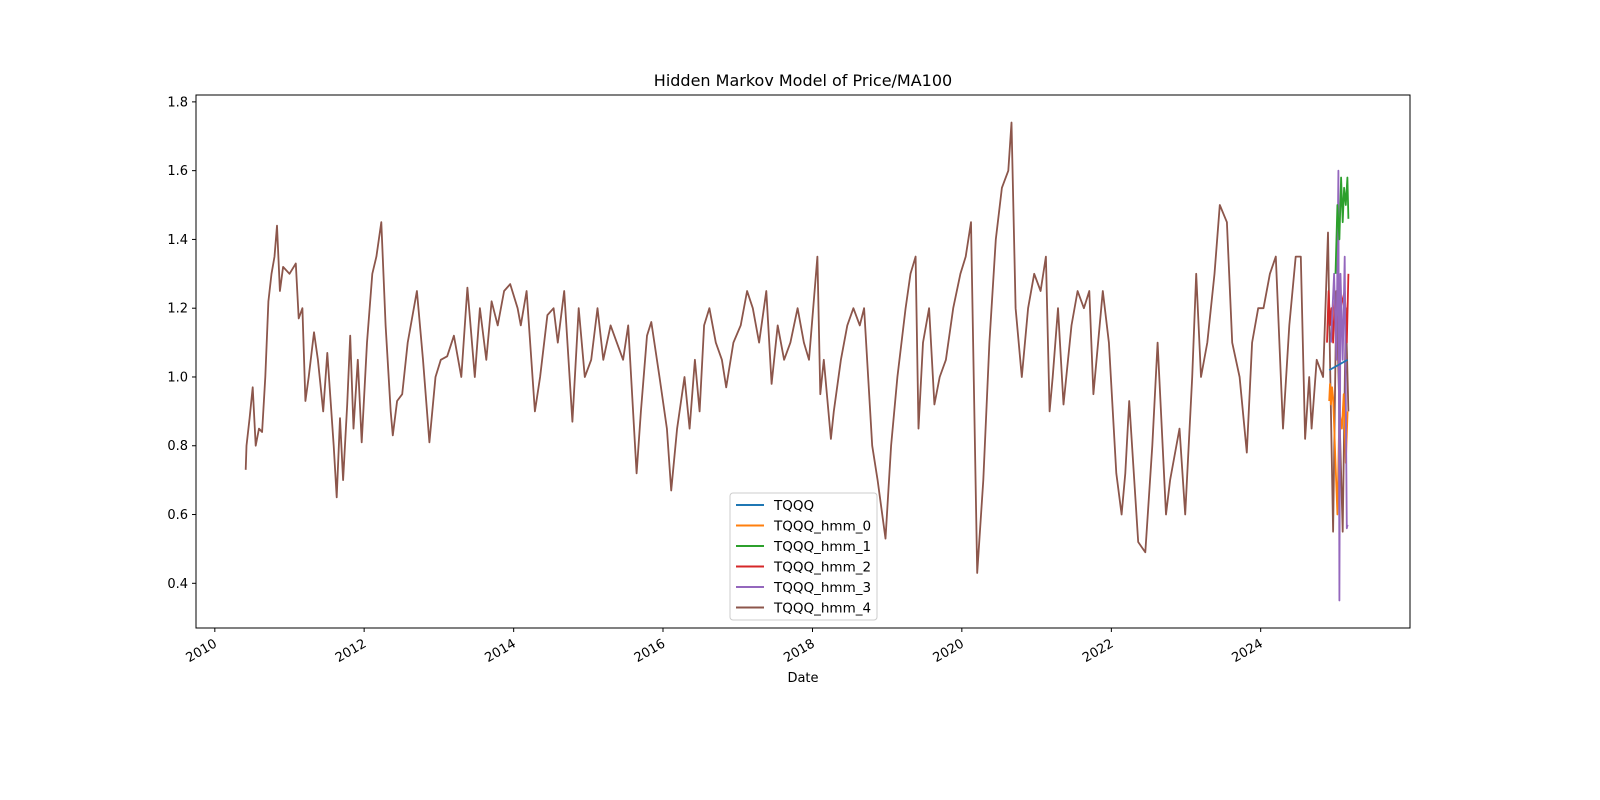 This screenshot has height=800, width=1600. What do you see at coordinates (793, 506) in the screenshot?
I see `legend-label: TQQQ` at bounding box center [793, 506].